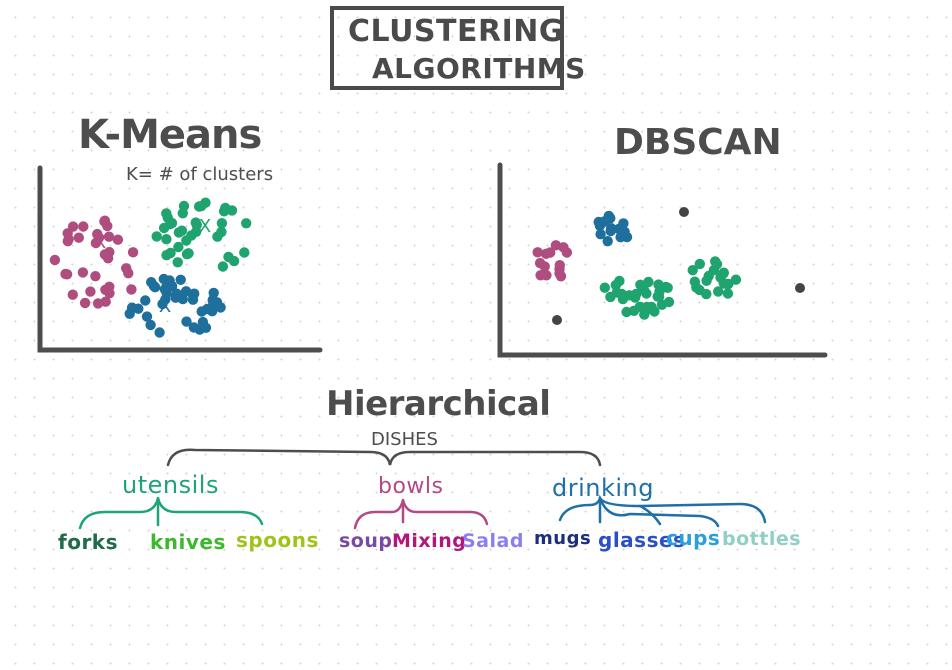  I want to click on dbscan-title: DBSCAN, so click(698, 142).